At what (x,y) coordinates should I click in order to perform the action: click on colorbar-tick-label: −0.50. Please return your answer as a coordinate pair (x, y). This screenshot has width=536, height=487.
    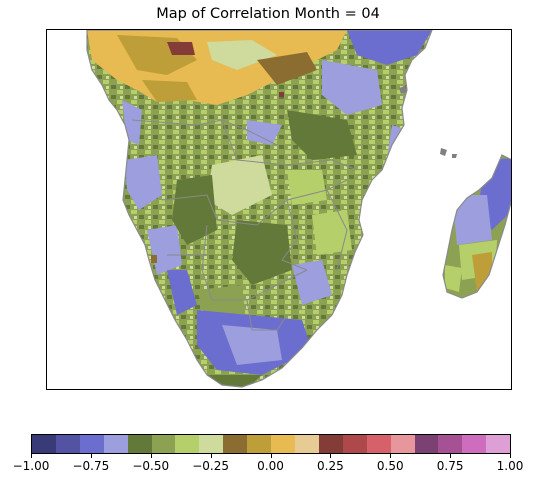
    Looking at the image, I should click on (151, 466).